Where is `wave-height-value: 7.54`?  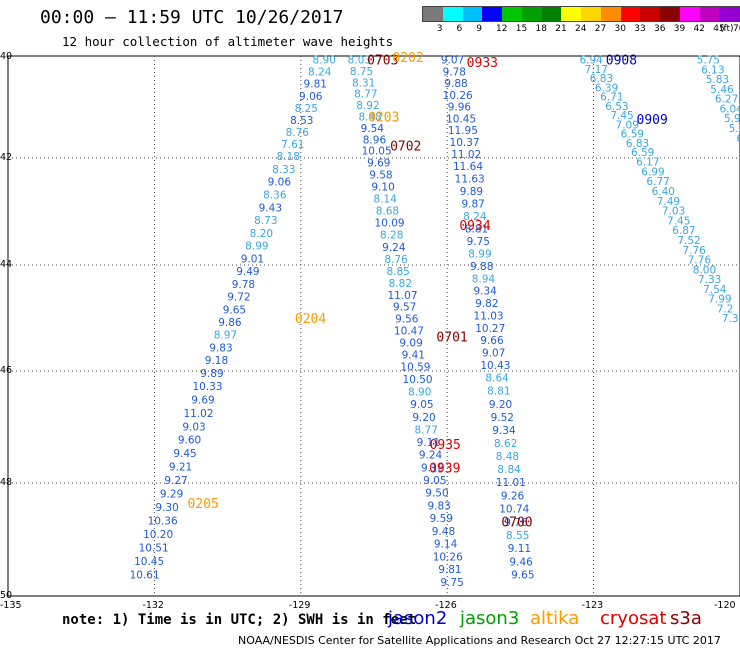 wave-height-value: 7.54 is located at coordinates (715, 290).